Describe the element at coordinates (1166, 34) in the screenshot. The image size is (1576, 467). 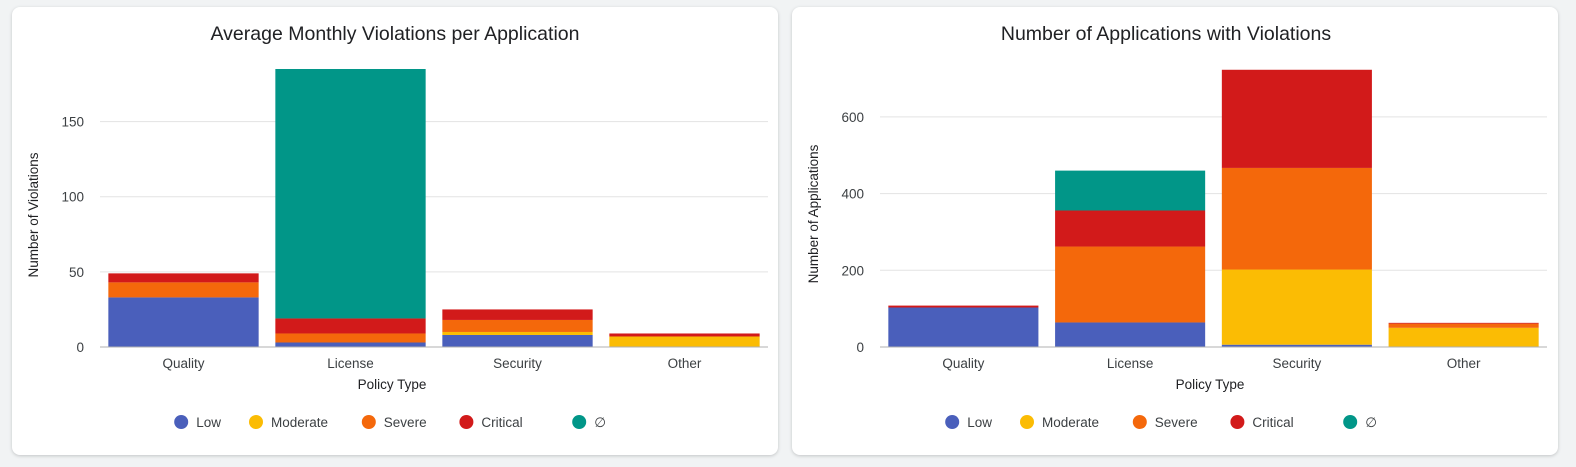
I see `chart-title: Number of Applications with Violations` at that location.